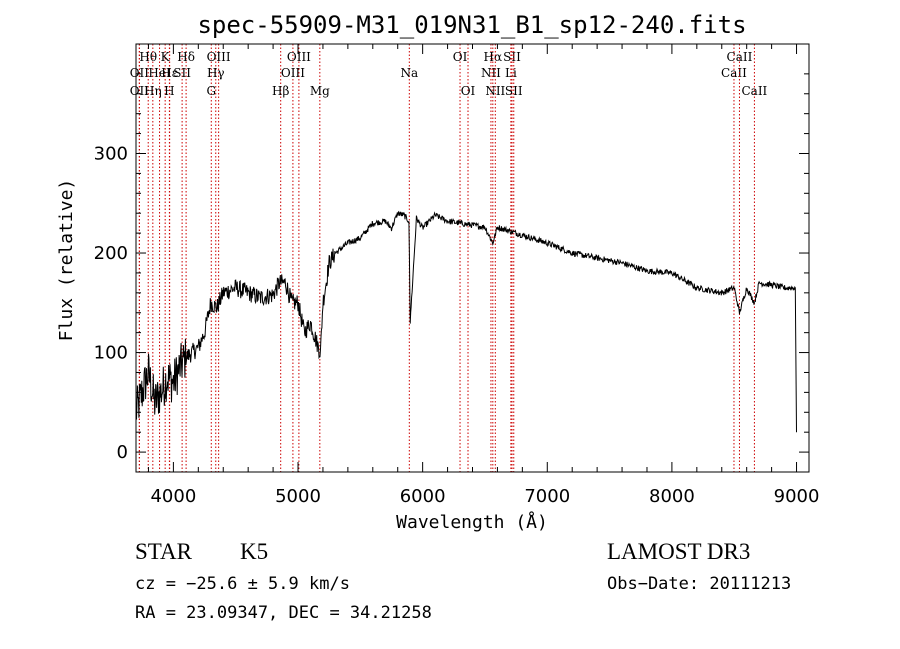 The image size is (900, 649). Describe the element at coordinates (140, 91) in the screenshot. I see `emission-line-label: OII` at that location.